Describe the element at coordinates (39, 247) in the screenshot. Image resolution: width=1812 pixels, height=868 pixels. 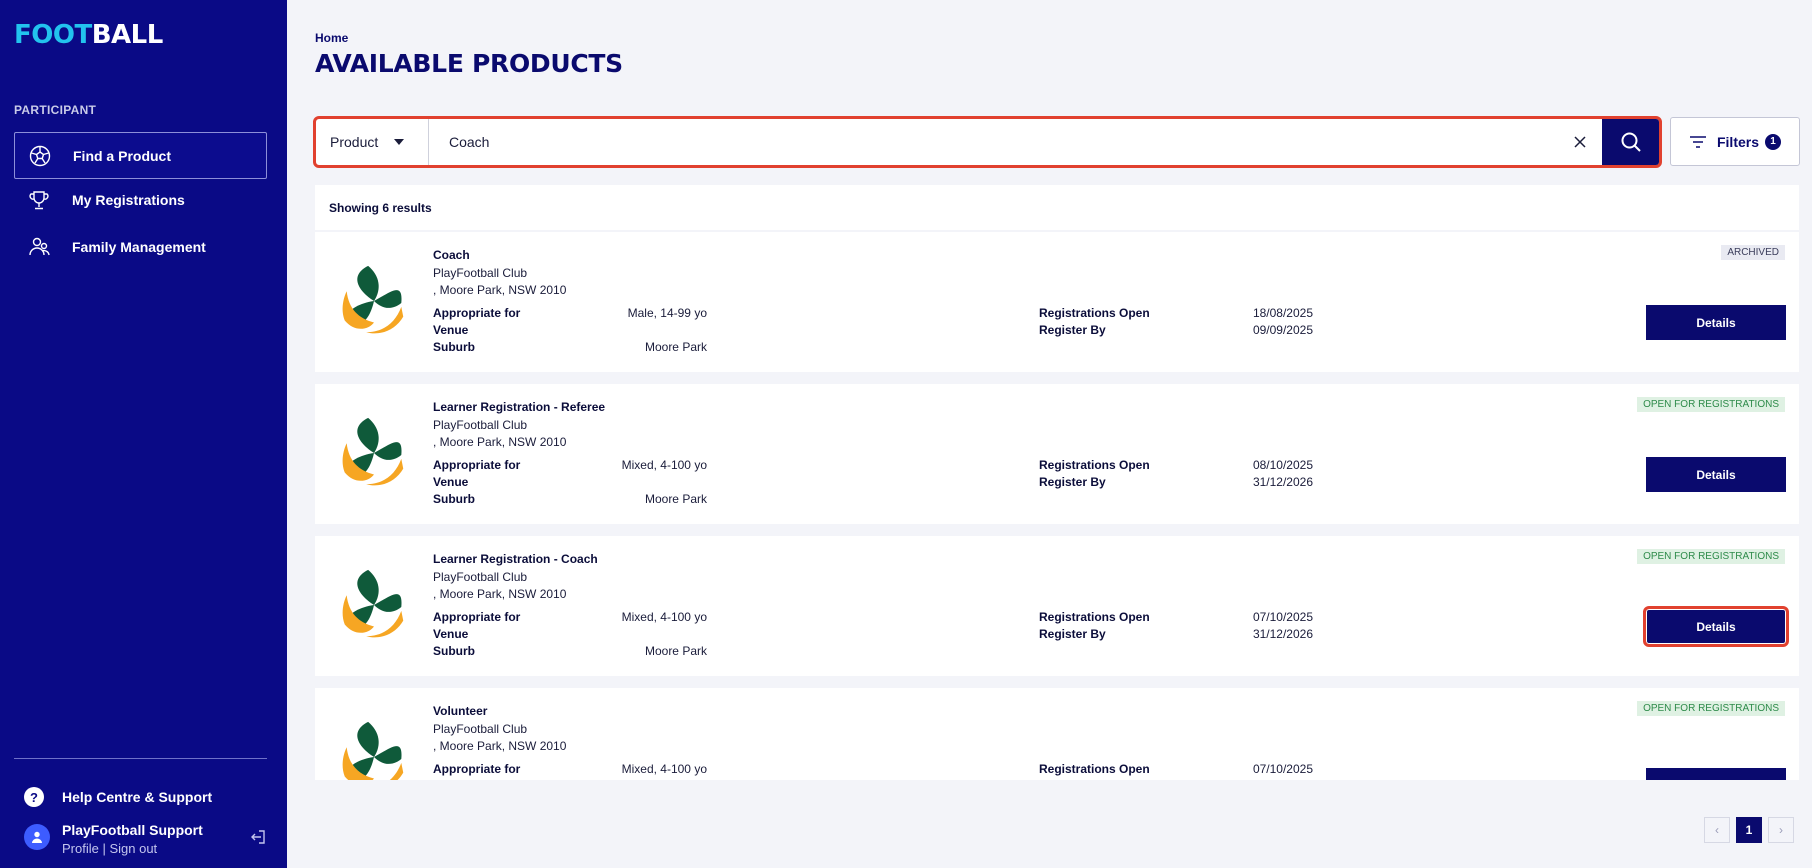
I see `family-icon` at that location.